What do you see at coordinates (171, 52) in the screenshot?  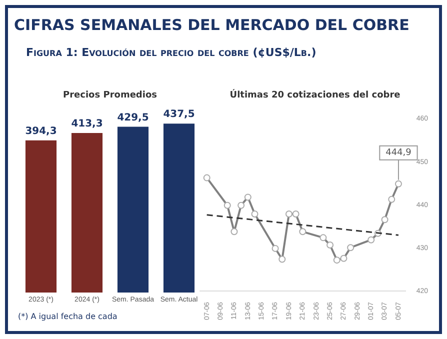 I see `text: Figura 1: Evolución del precio del cobre (¢US$/Lb.)` at bounding box center [171, 52].